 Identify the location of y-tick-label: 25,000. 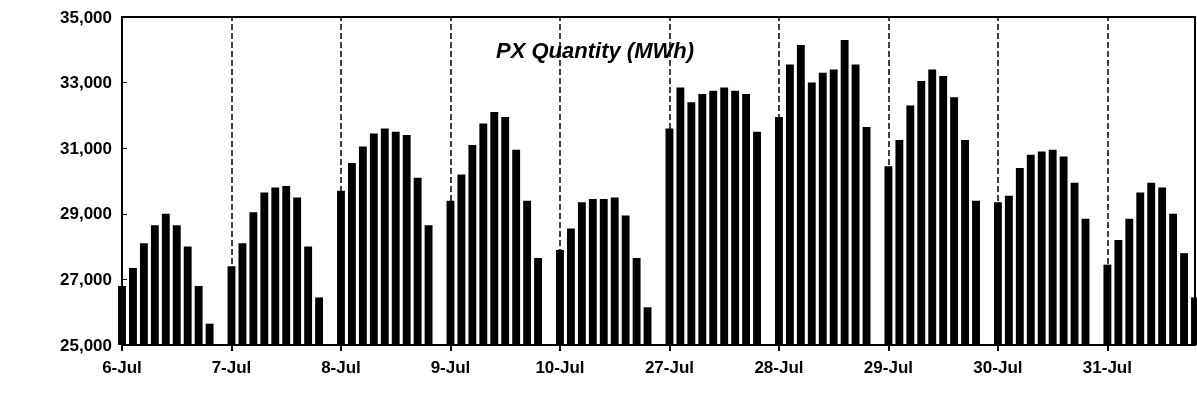
(86, 345).